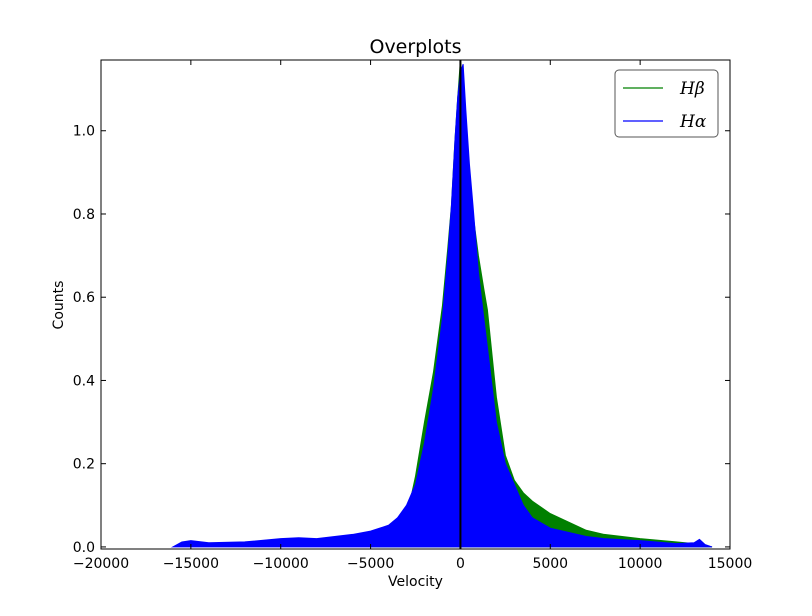 This screenshot has height=616, width=812. I want to click on legend-label: Hβ, so click(692, 89).